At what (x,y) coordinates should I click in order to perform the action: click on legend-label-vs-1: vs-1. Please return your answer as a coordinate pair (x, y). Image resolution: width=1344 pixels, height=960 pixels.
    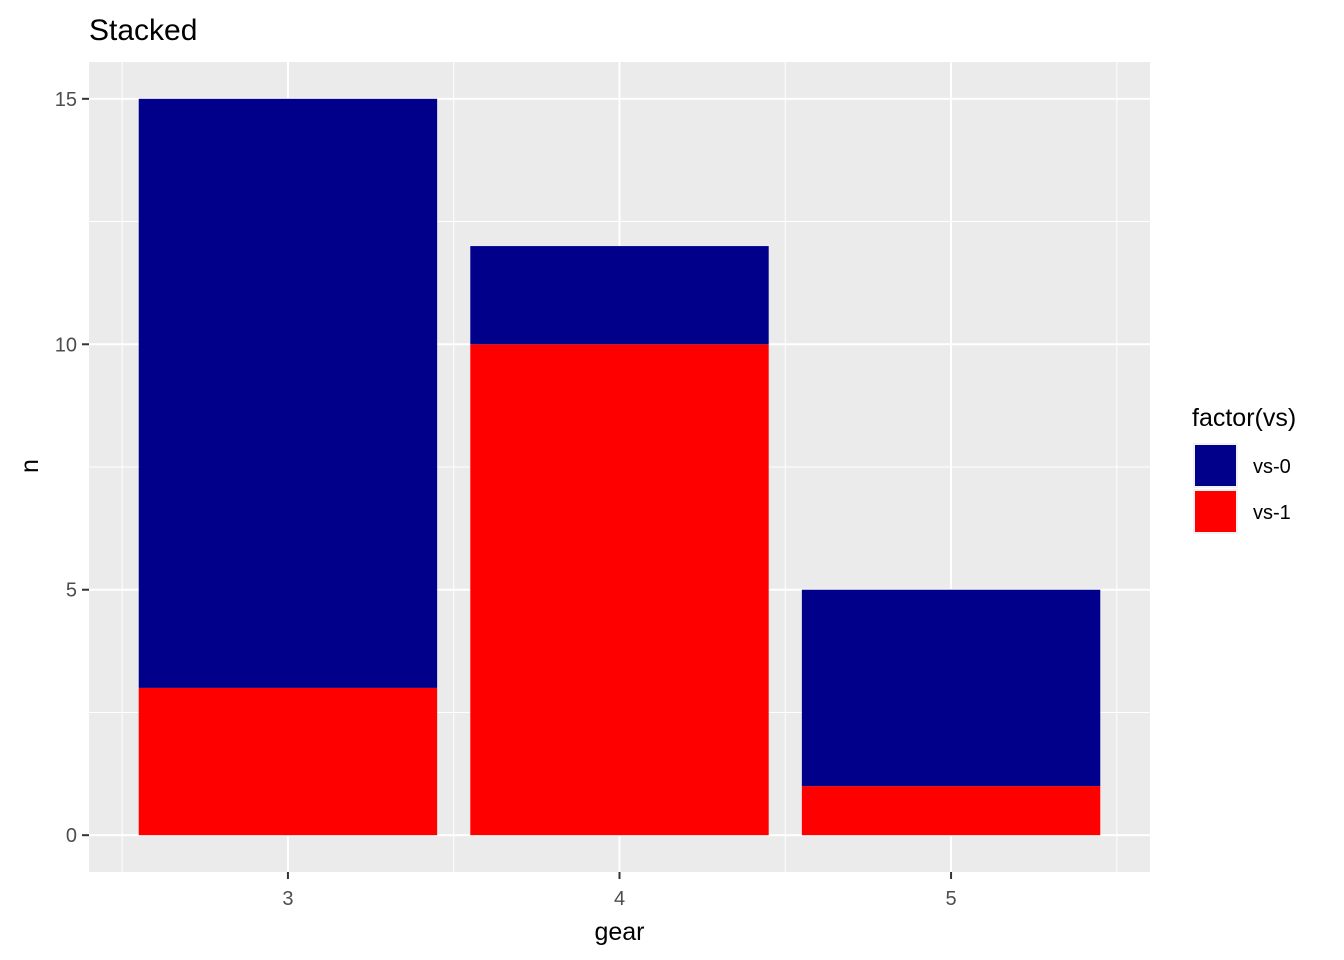
    Looking at the image, I should click on (1272, 513).